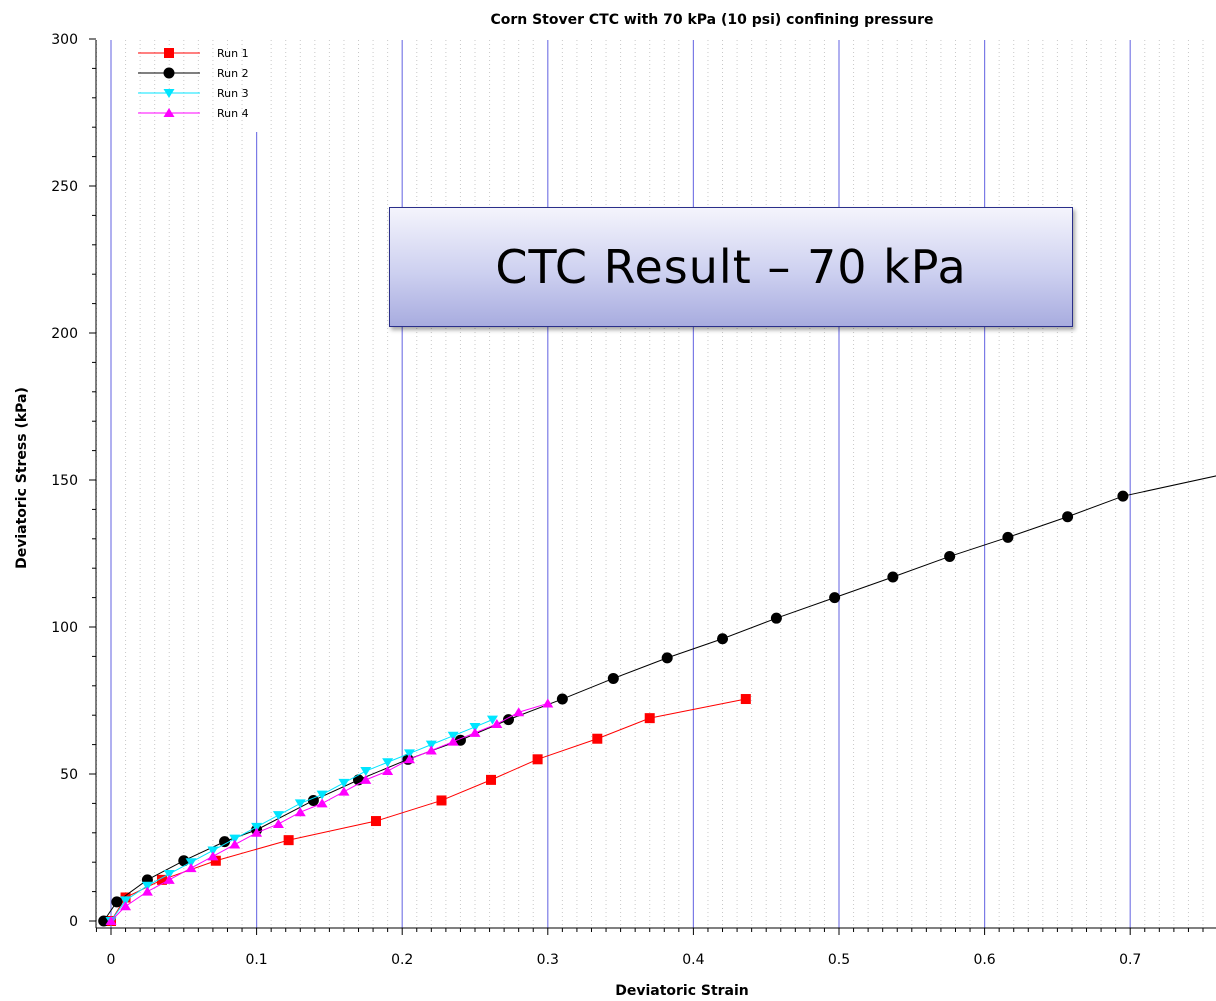 The height and width of the screenshot is (1001, 1216). I want to click on y-tick-label: 250, so click(64, 187).